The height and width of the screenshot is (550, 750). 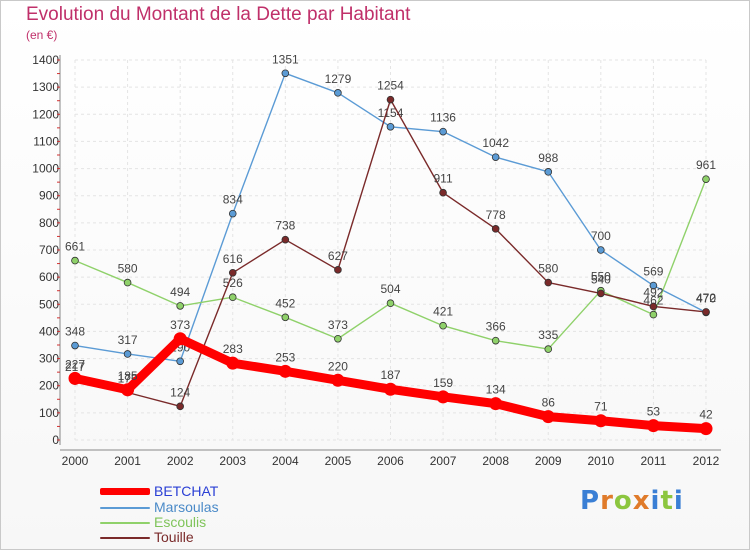 What do you see at coordinates (601, 279) in the screenshot?
I see `data-label-touille: 540` at bounding box center [601, 279].